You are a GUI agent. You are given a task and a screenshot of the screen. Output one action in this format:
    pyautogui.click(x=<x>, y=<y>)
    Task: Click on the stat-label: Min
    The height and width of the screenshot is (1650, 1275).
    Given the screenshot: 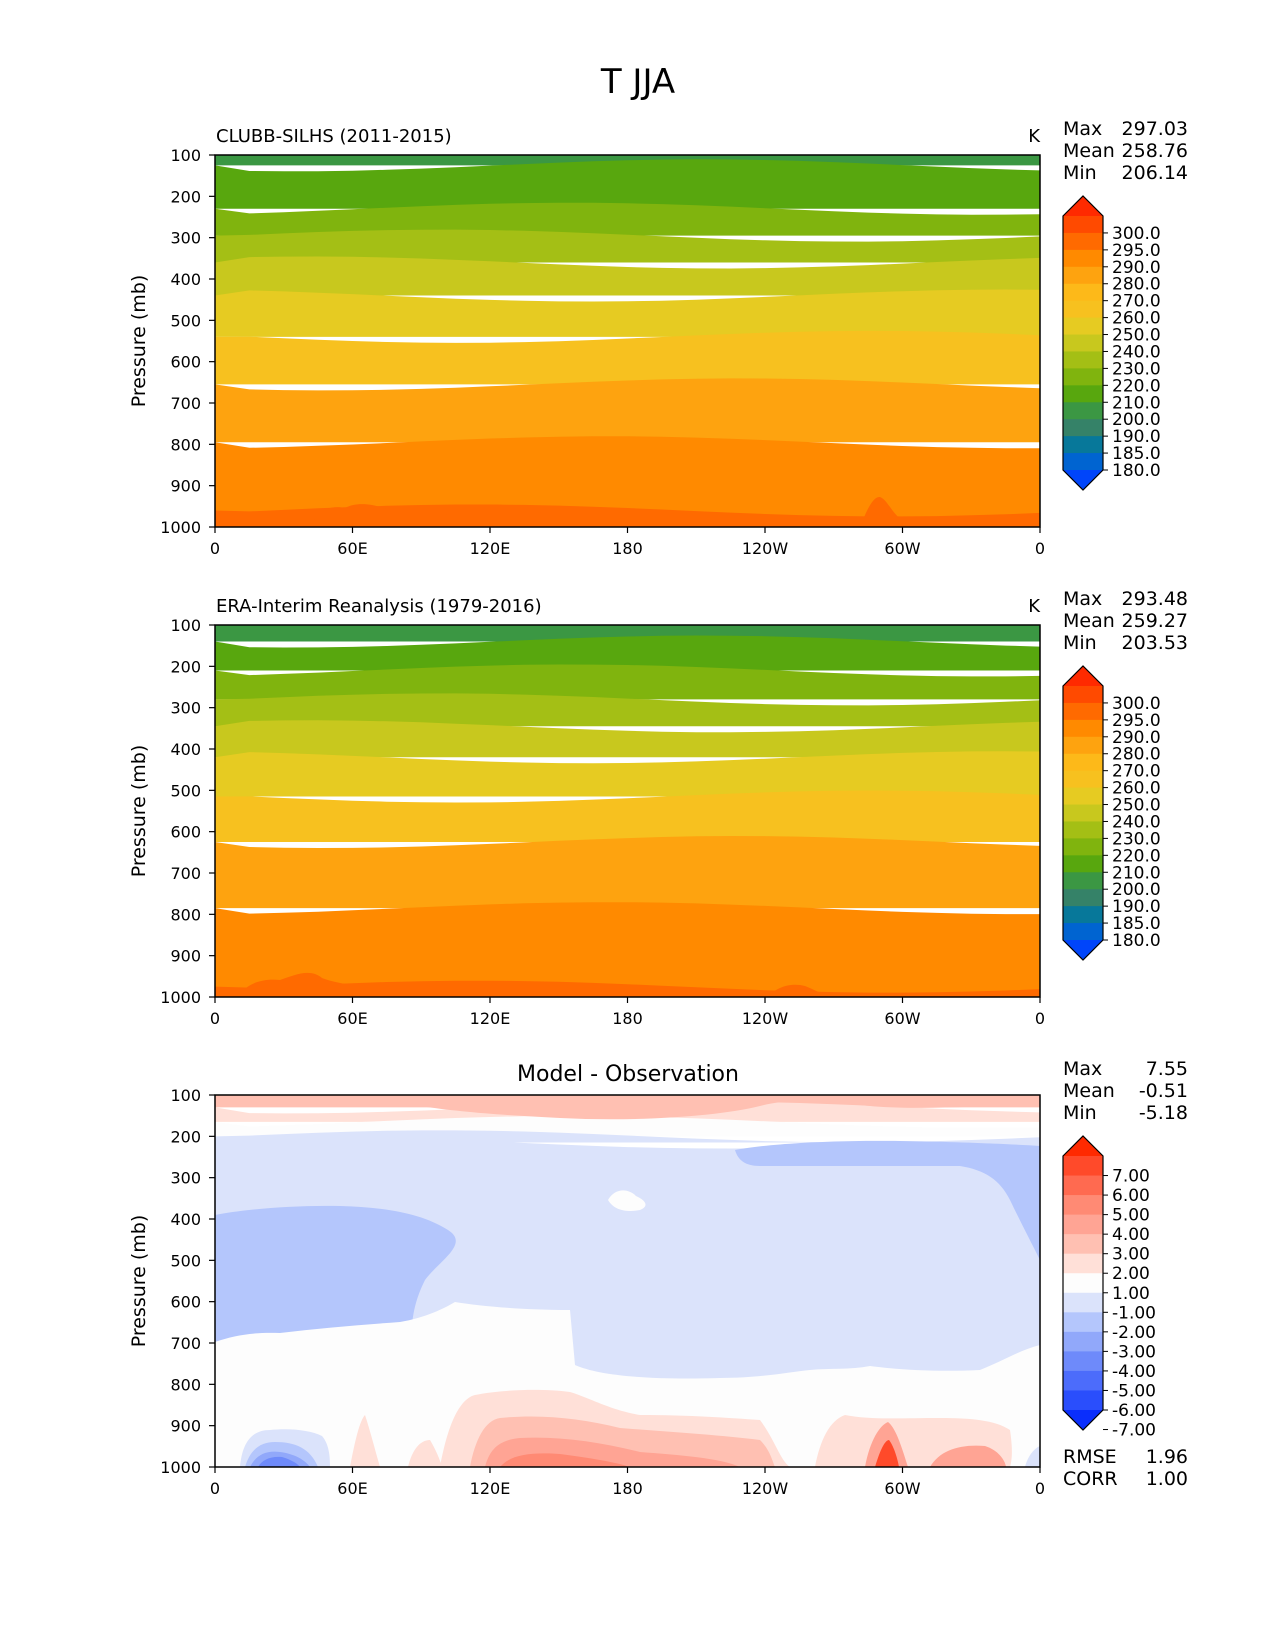 What is the action you would take?
    pyautogui.click(x=1080, y=1113)
    